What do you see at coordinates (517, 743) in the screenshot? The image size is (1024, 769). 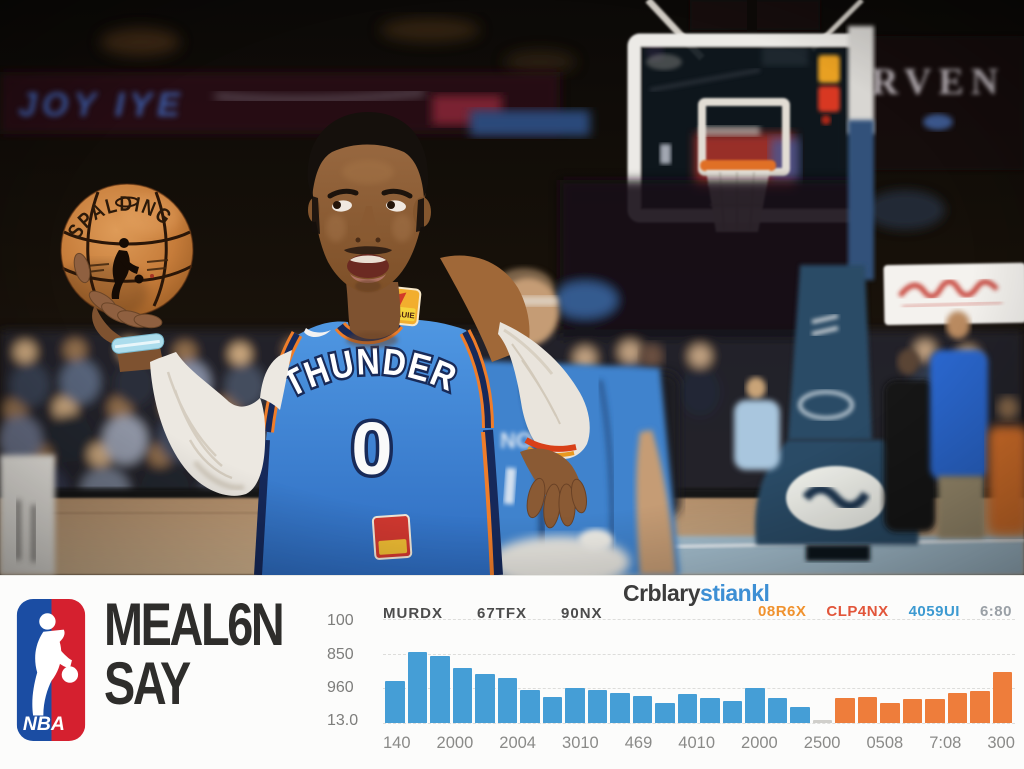 I see `x-tick-label: 2004` at bounding box center [517, 743].